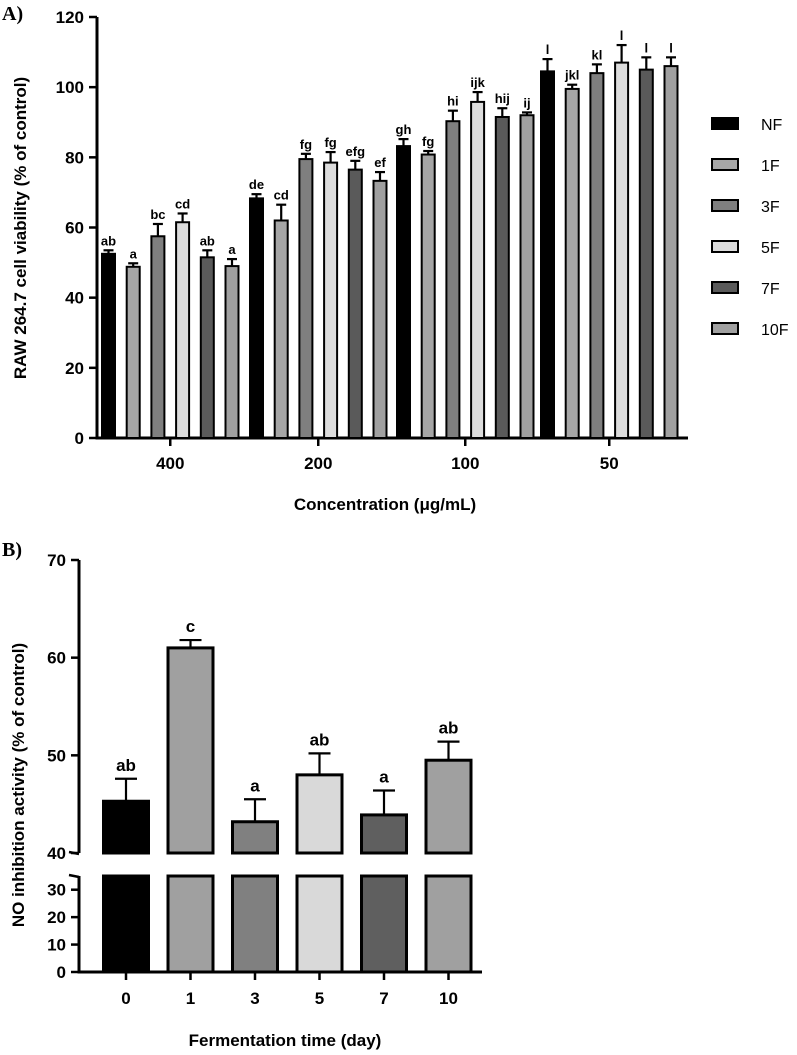 The width and height of the screenshot is (797, 1055). Describe the element at coordinates (56, 560) in the screenshot. I see `panel-b-y-tick-label: 70` at that location.